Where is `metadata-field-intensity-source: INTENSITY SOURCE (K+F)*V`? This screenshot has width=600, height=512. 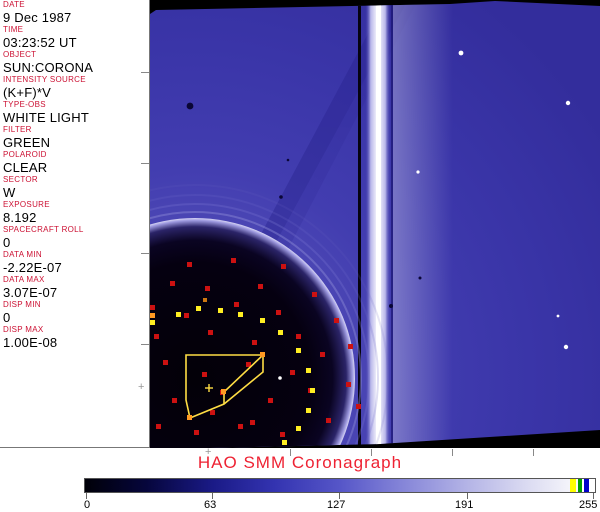 metadata-field-intensity-source: INTENSITY SOURCE (K+F)*V is located at coordinates (74, 87).